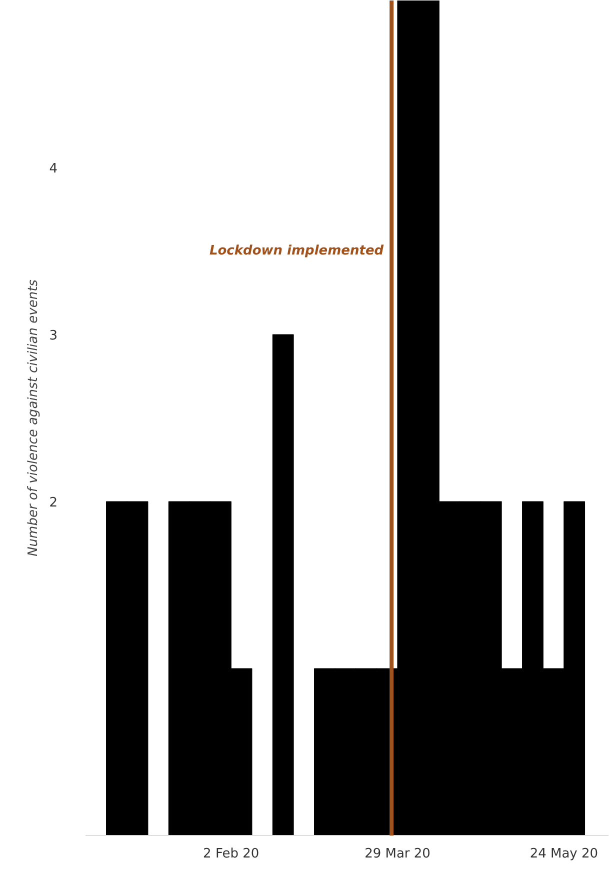 The height and width of the screenshot is (881, 610). I want to click on y-tick-label: 3, so click(53, 336).